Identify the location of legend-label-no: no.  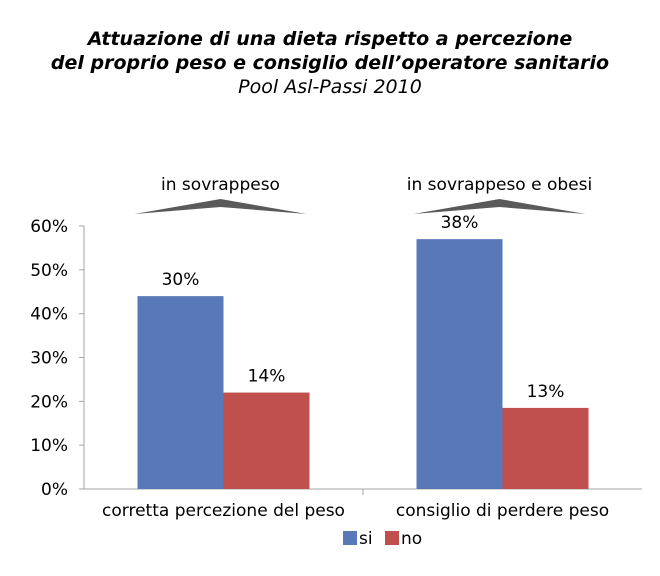
(411, 539).